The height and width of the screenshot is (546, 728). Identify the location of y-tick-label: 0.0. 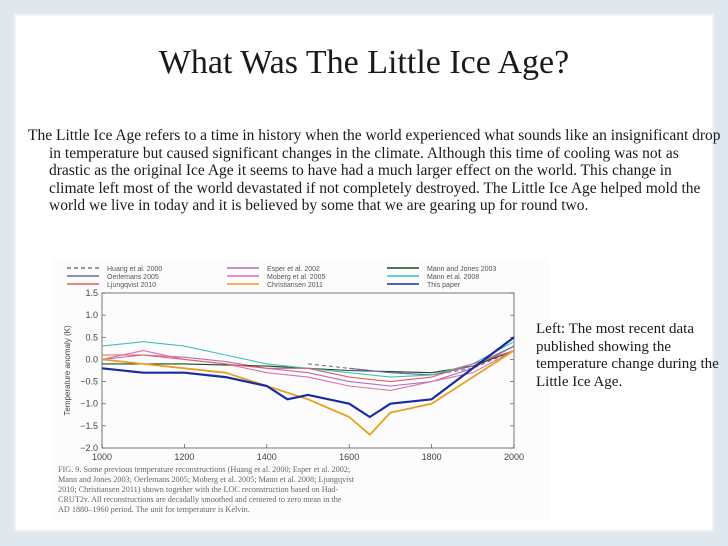
(91, 359).